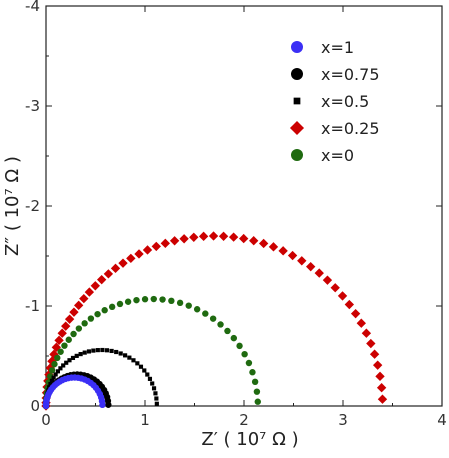 Image resolution: width=449 pixels, height=458 pixels. Describe the element at coordinates (334, 101) in the screenshot. I see `legend: x=1 x=0.75 x=0.5 x=0.25 x=0` at that location.